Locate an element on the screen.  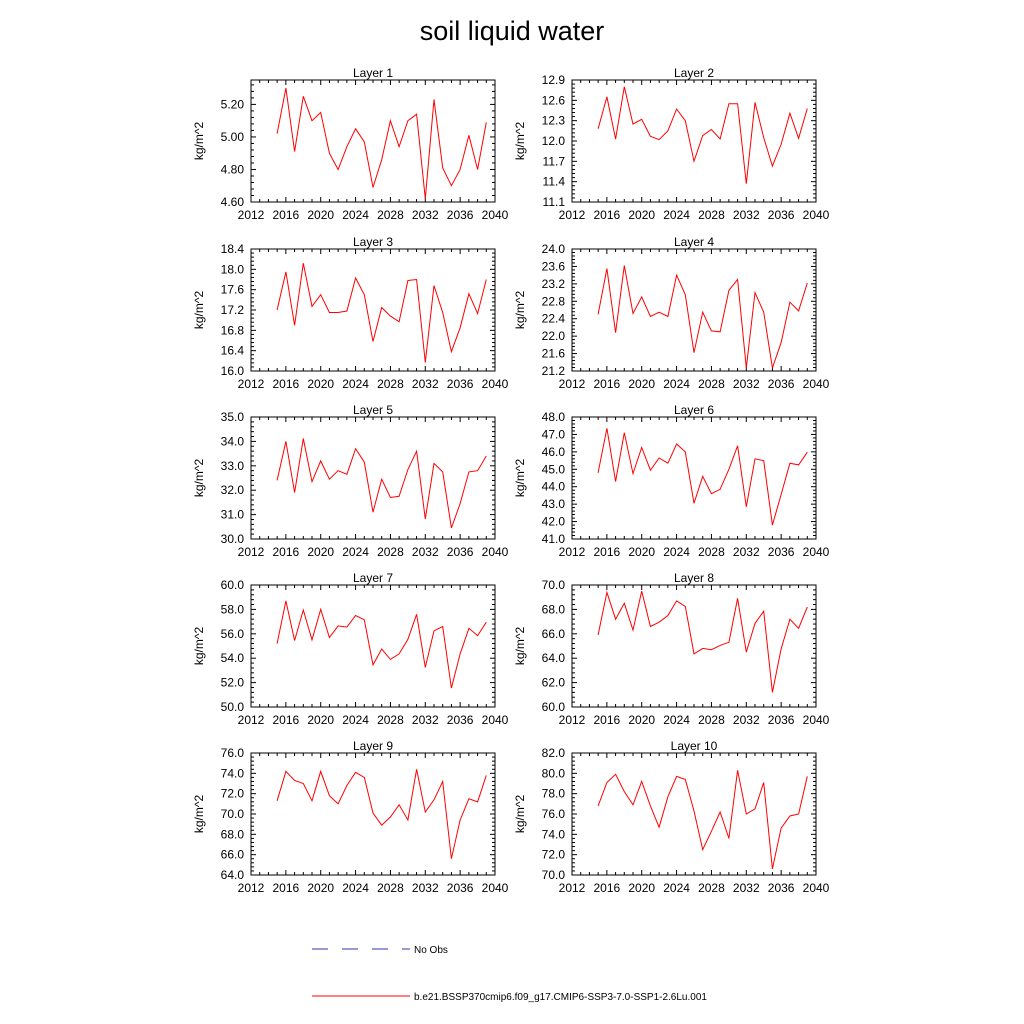
y-tick-label: 18.4 is located at coordinates (233, 249).